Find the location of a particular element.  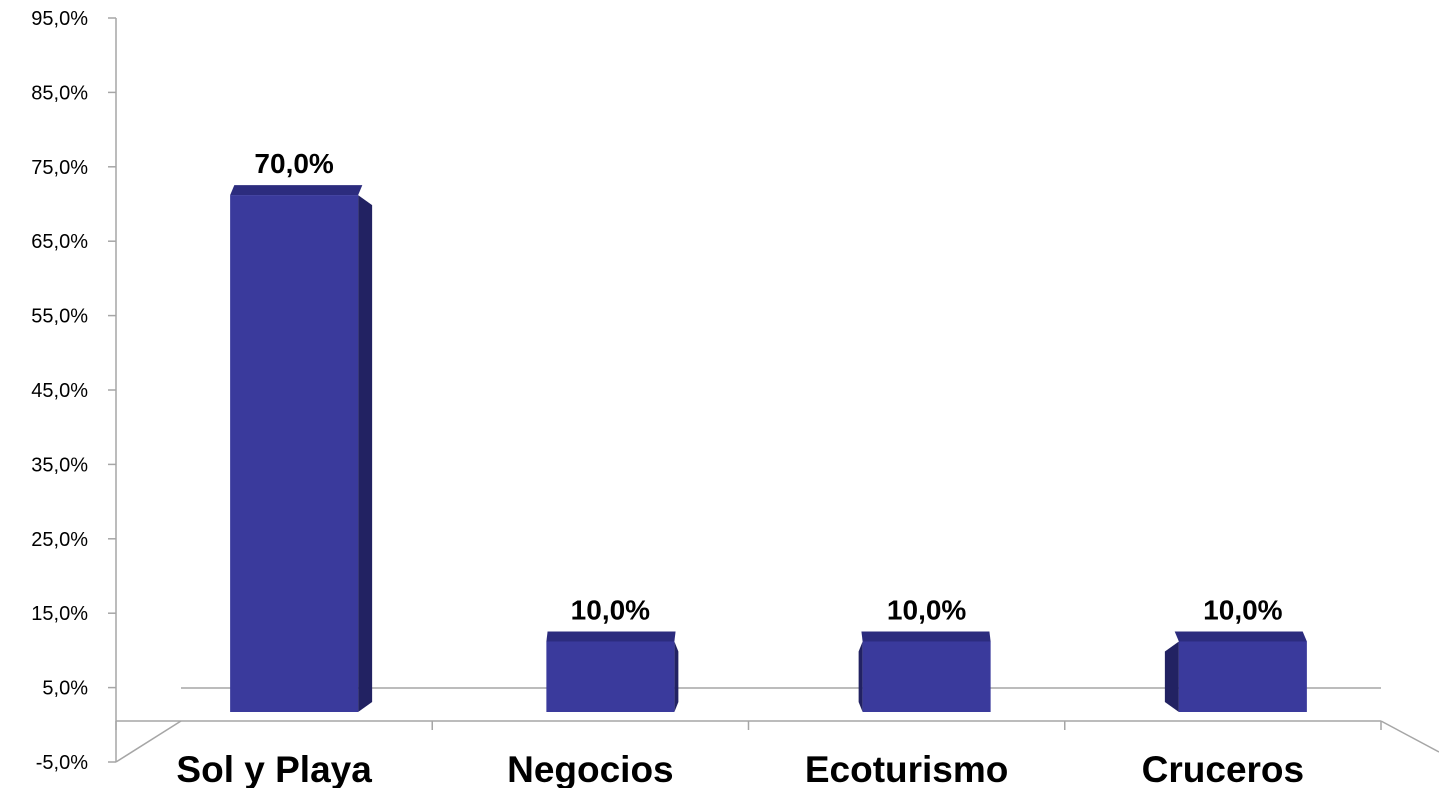

y-tick-label: 25,0% is located at coordinates (59, 540).